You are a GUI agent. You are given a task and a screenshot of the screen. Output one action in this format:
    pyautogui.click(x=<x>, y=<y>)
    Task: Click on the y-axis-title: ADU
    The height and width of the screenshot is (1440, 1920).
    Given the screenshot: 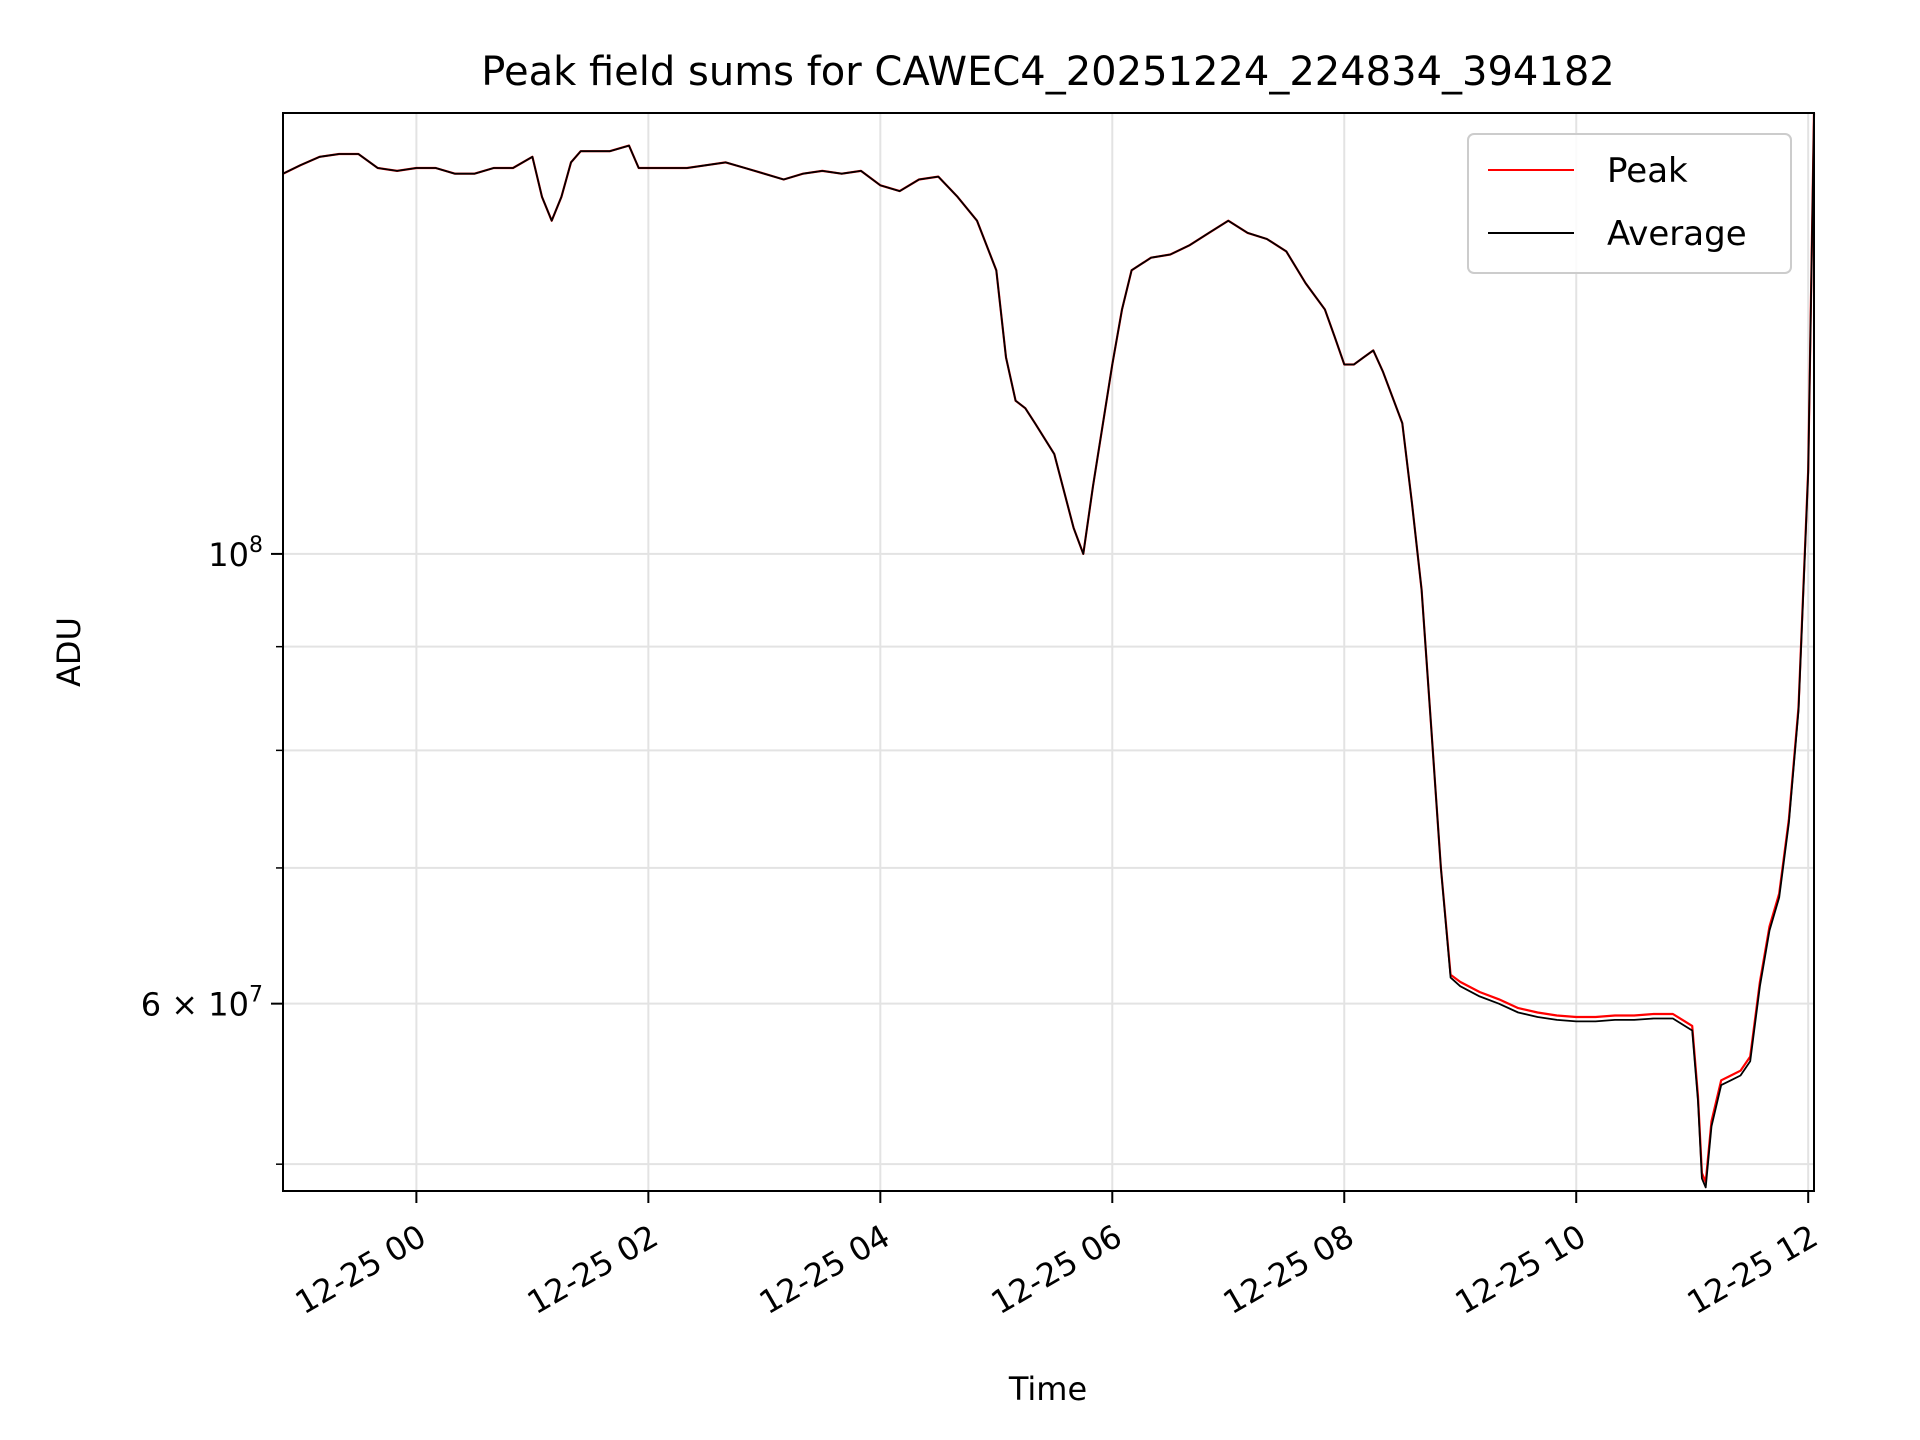 What is the action you would take?
    pyautogui.click(x=69, y=652)
    